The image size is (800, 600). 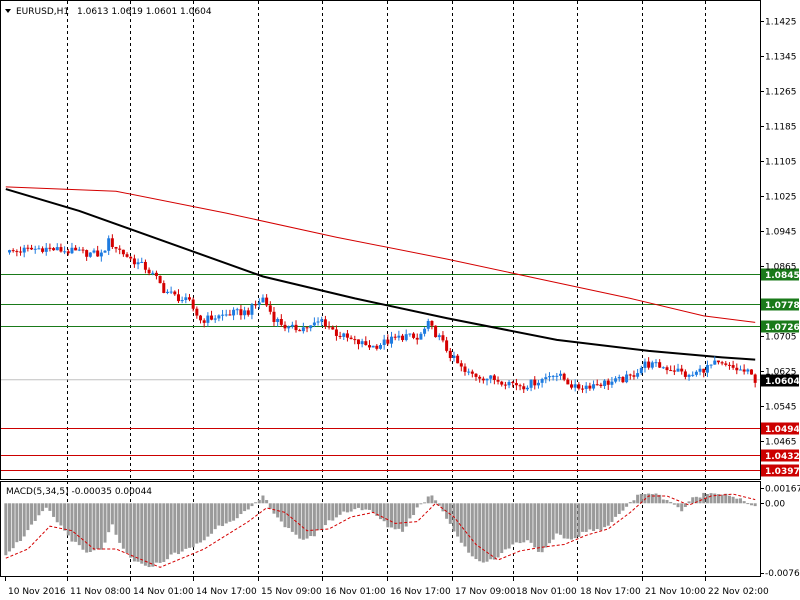 What do you see at coordinates (782, 472) in the screenshot?
I see `level-tag-label: 1.0397` at bounding box center [782, 472].